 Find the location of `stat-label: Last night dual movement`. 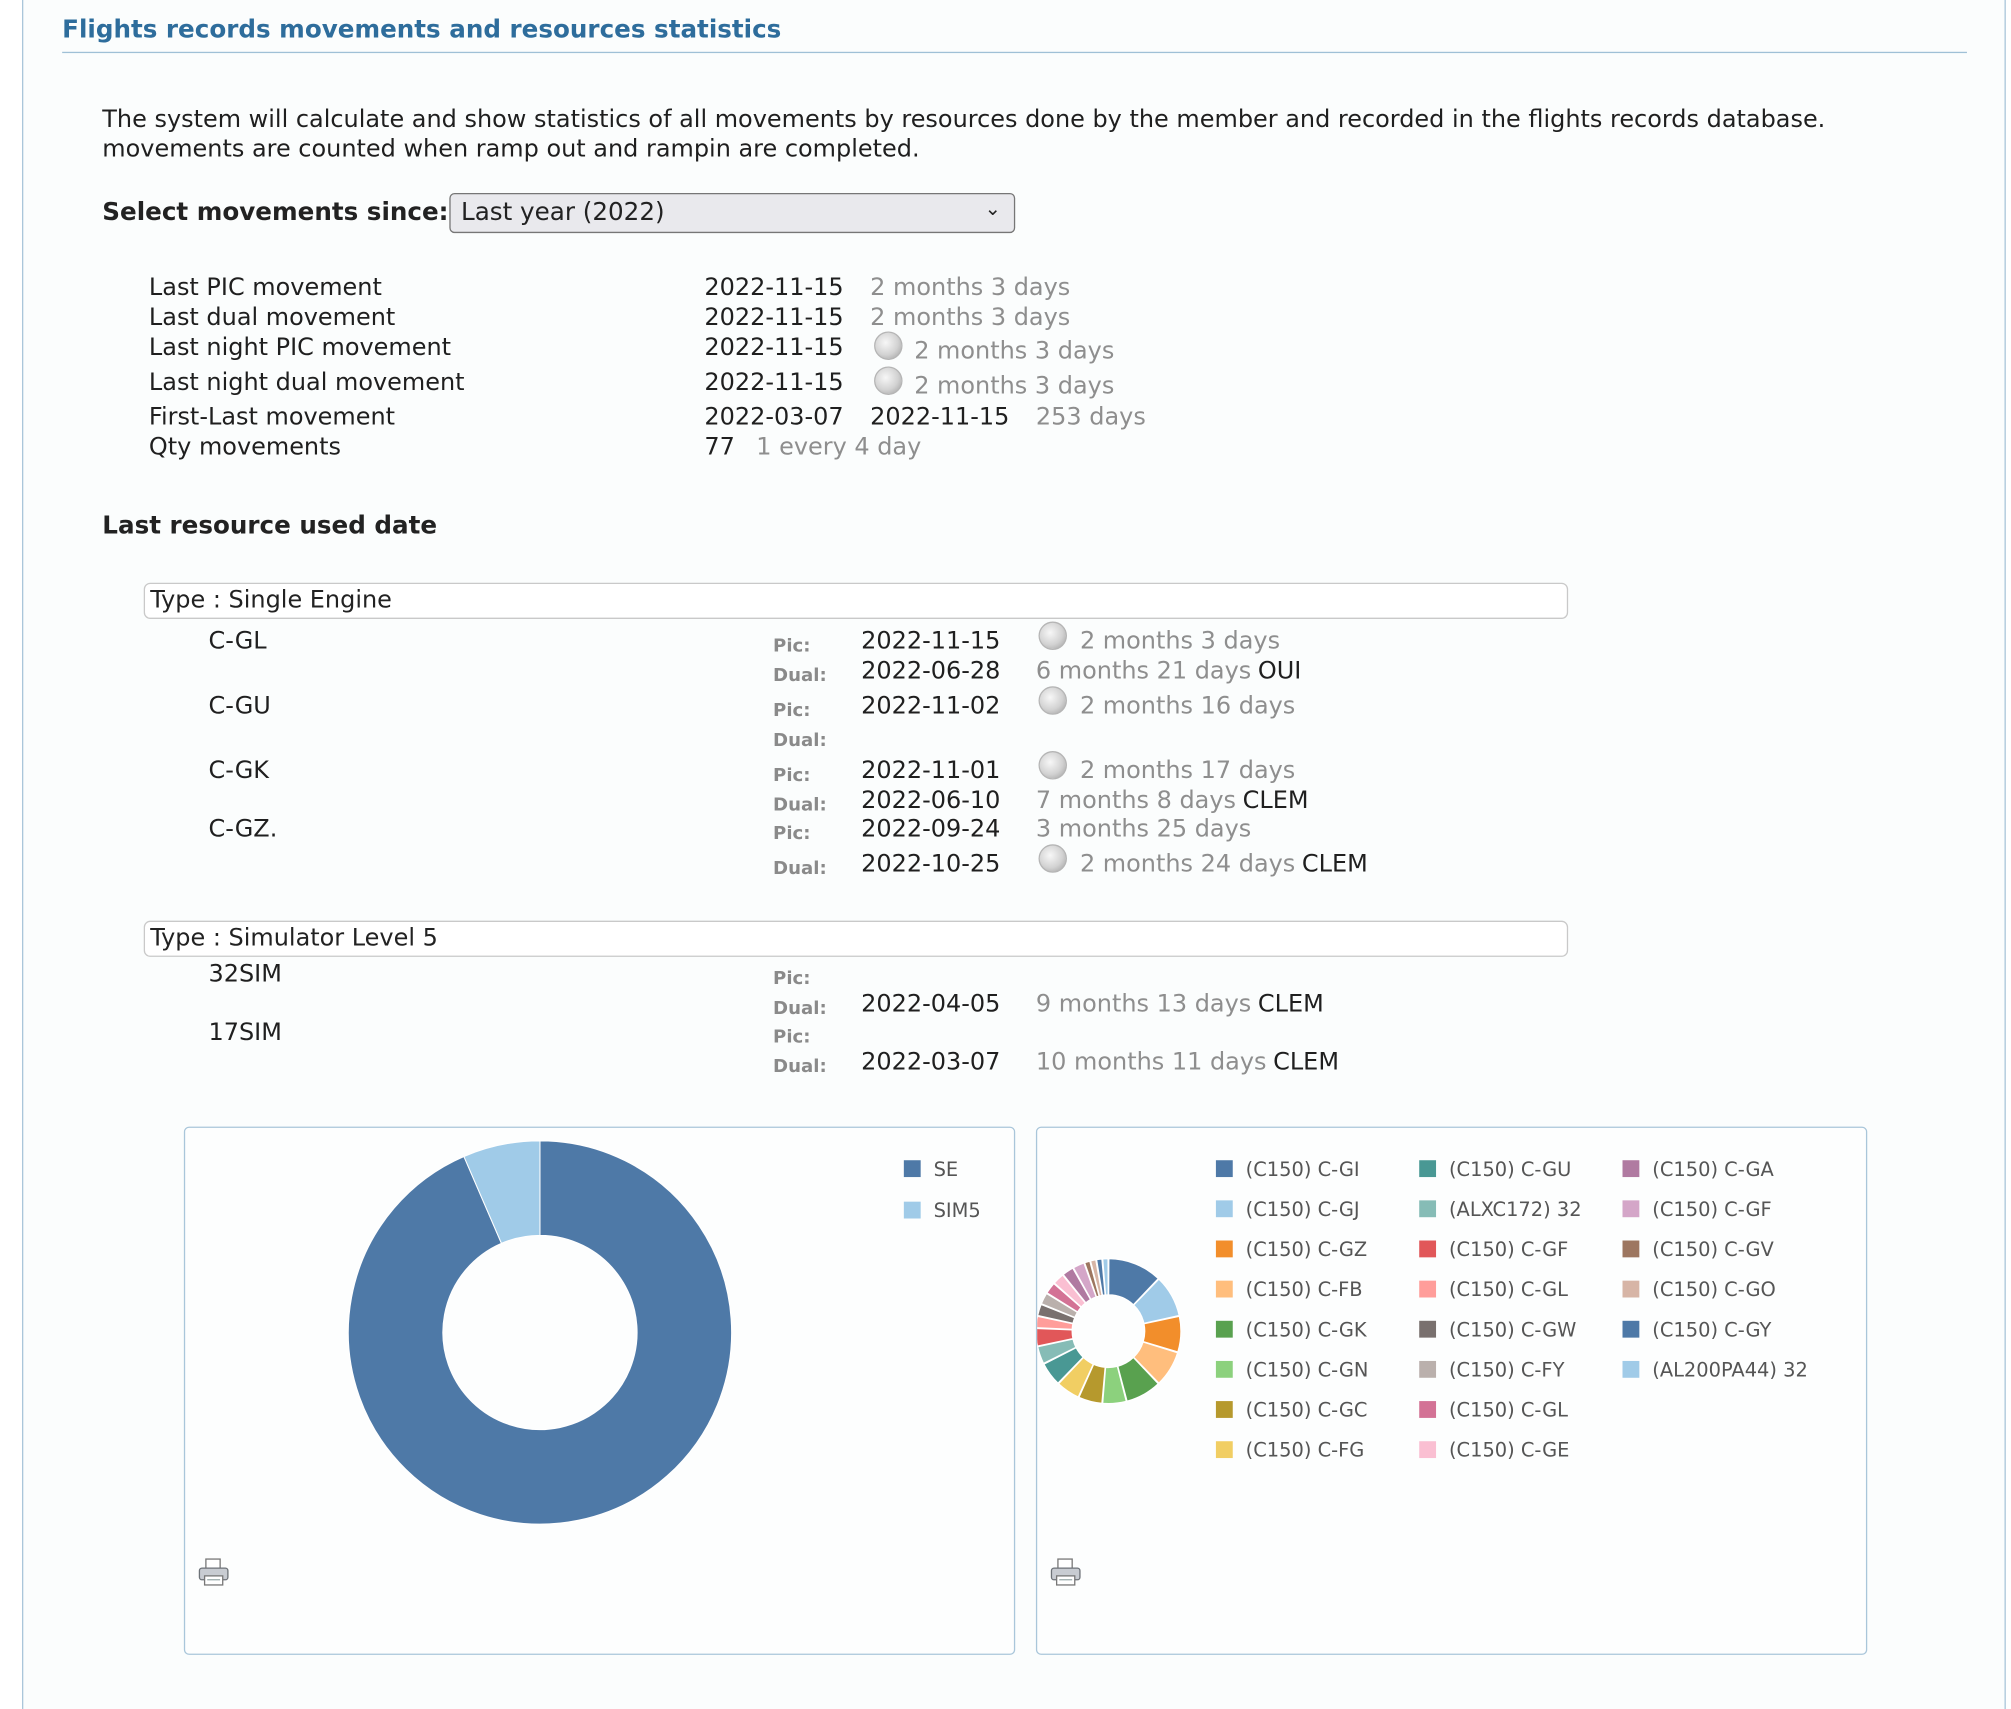

stat-label: Last night dual movement is located at coordinates (306, 383).